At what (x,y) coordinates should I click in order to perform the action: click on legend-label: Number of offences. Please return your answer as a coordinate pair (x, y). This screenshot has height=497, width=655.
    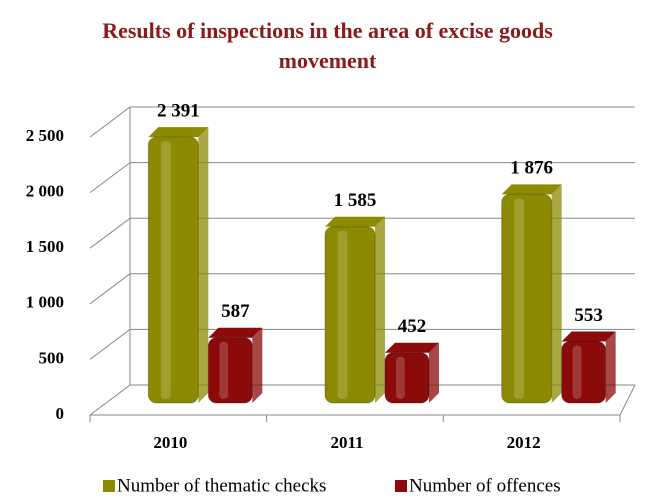
    Looking at the image, I should click on (485, 485).